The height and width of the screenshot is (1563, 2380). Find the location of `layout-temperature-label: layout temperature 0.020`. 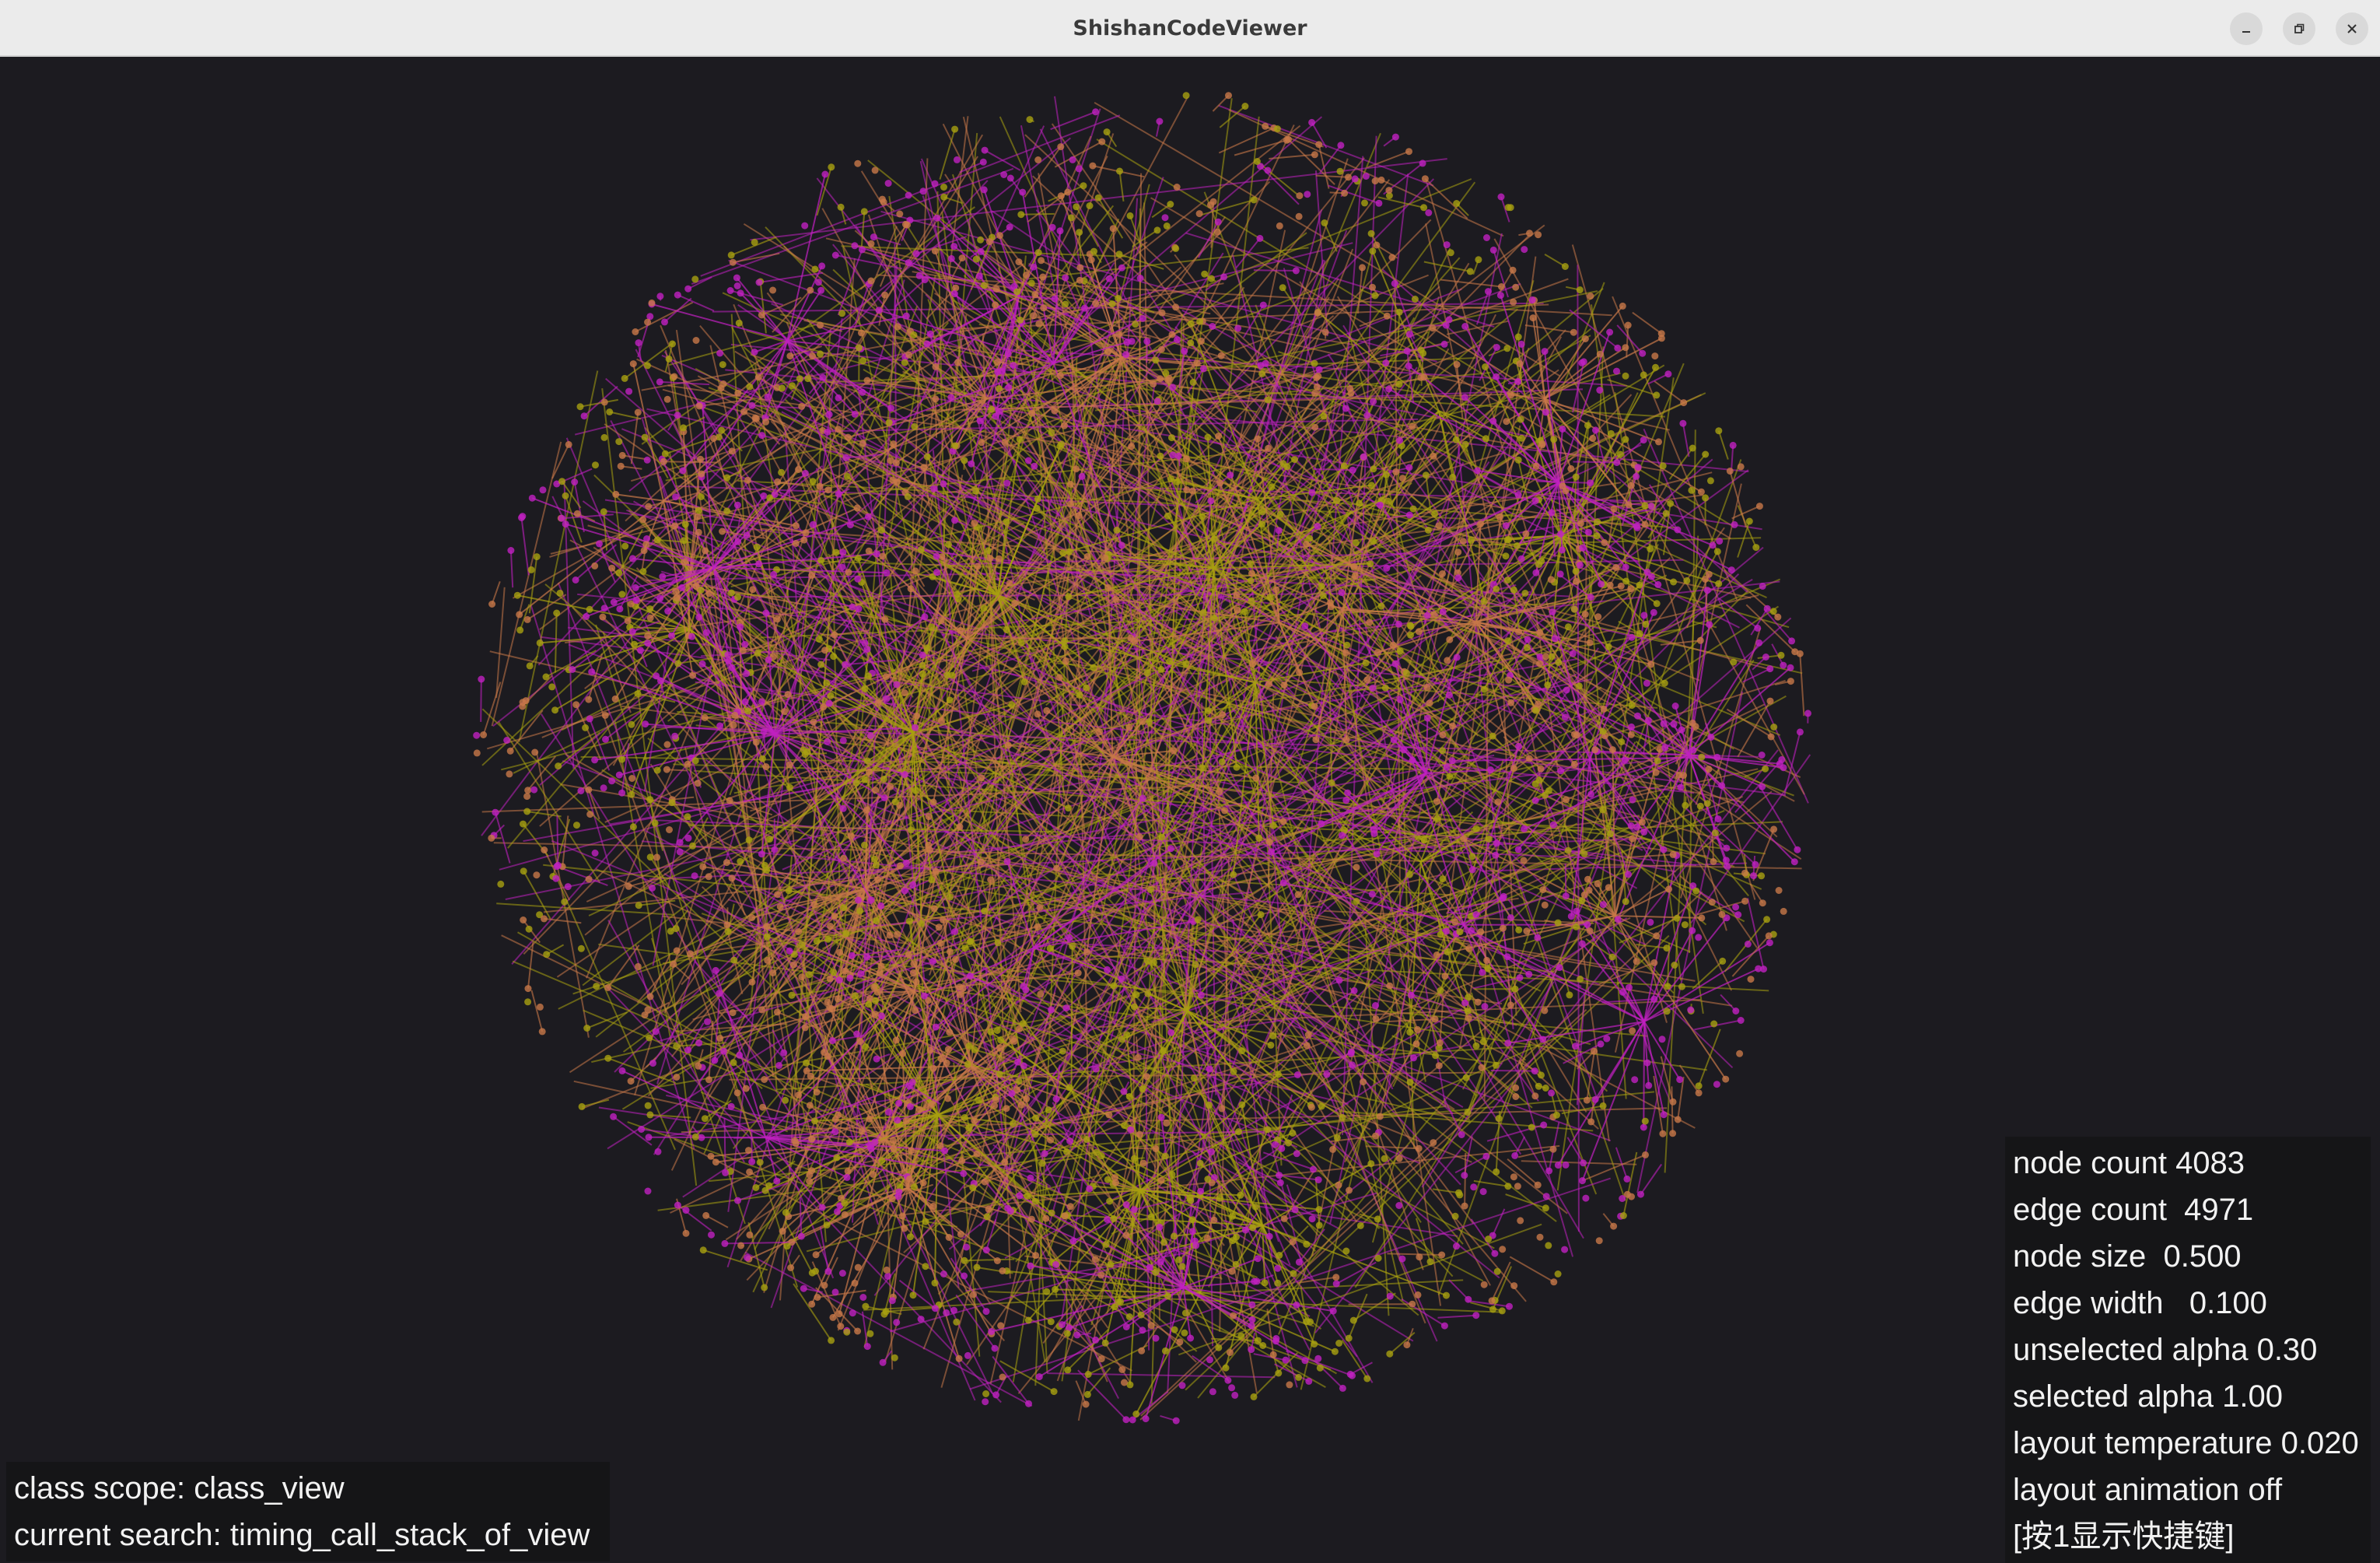

layout-temperature-label: layout temperature 0.020 is located at coordinates (2188, 1443).